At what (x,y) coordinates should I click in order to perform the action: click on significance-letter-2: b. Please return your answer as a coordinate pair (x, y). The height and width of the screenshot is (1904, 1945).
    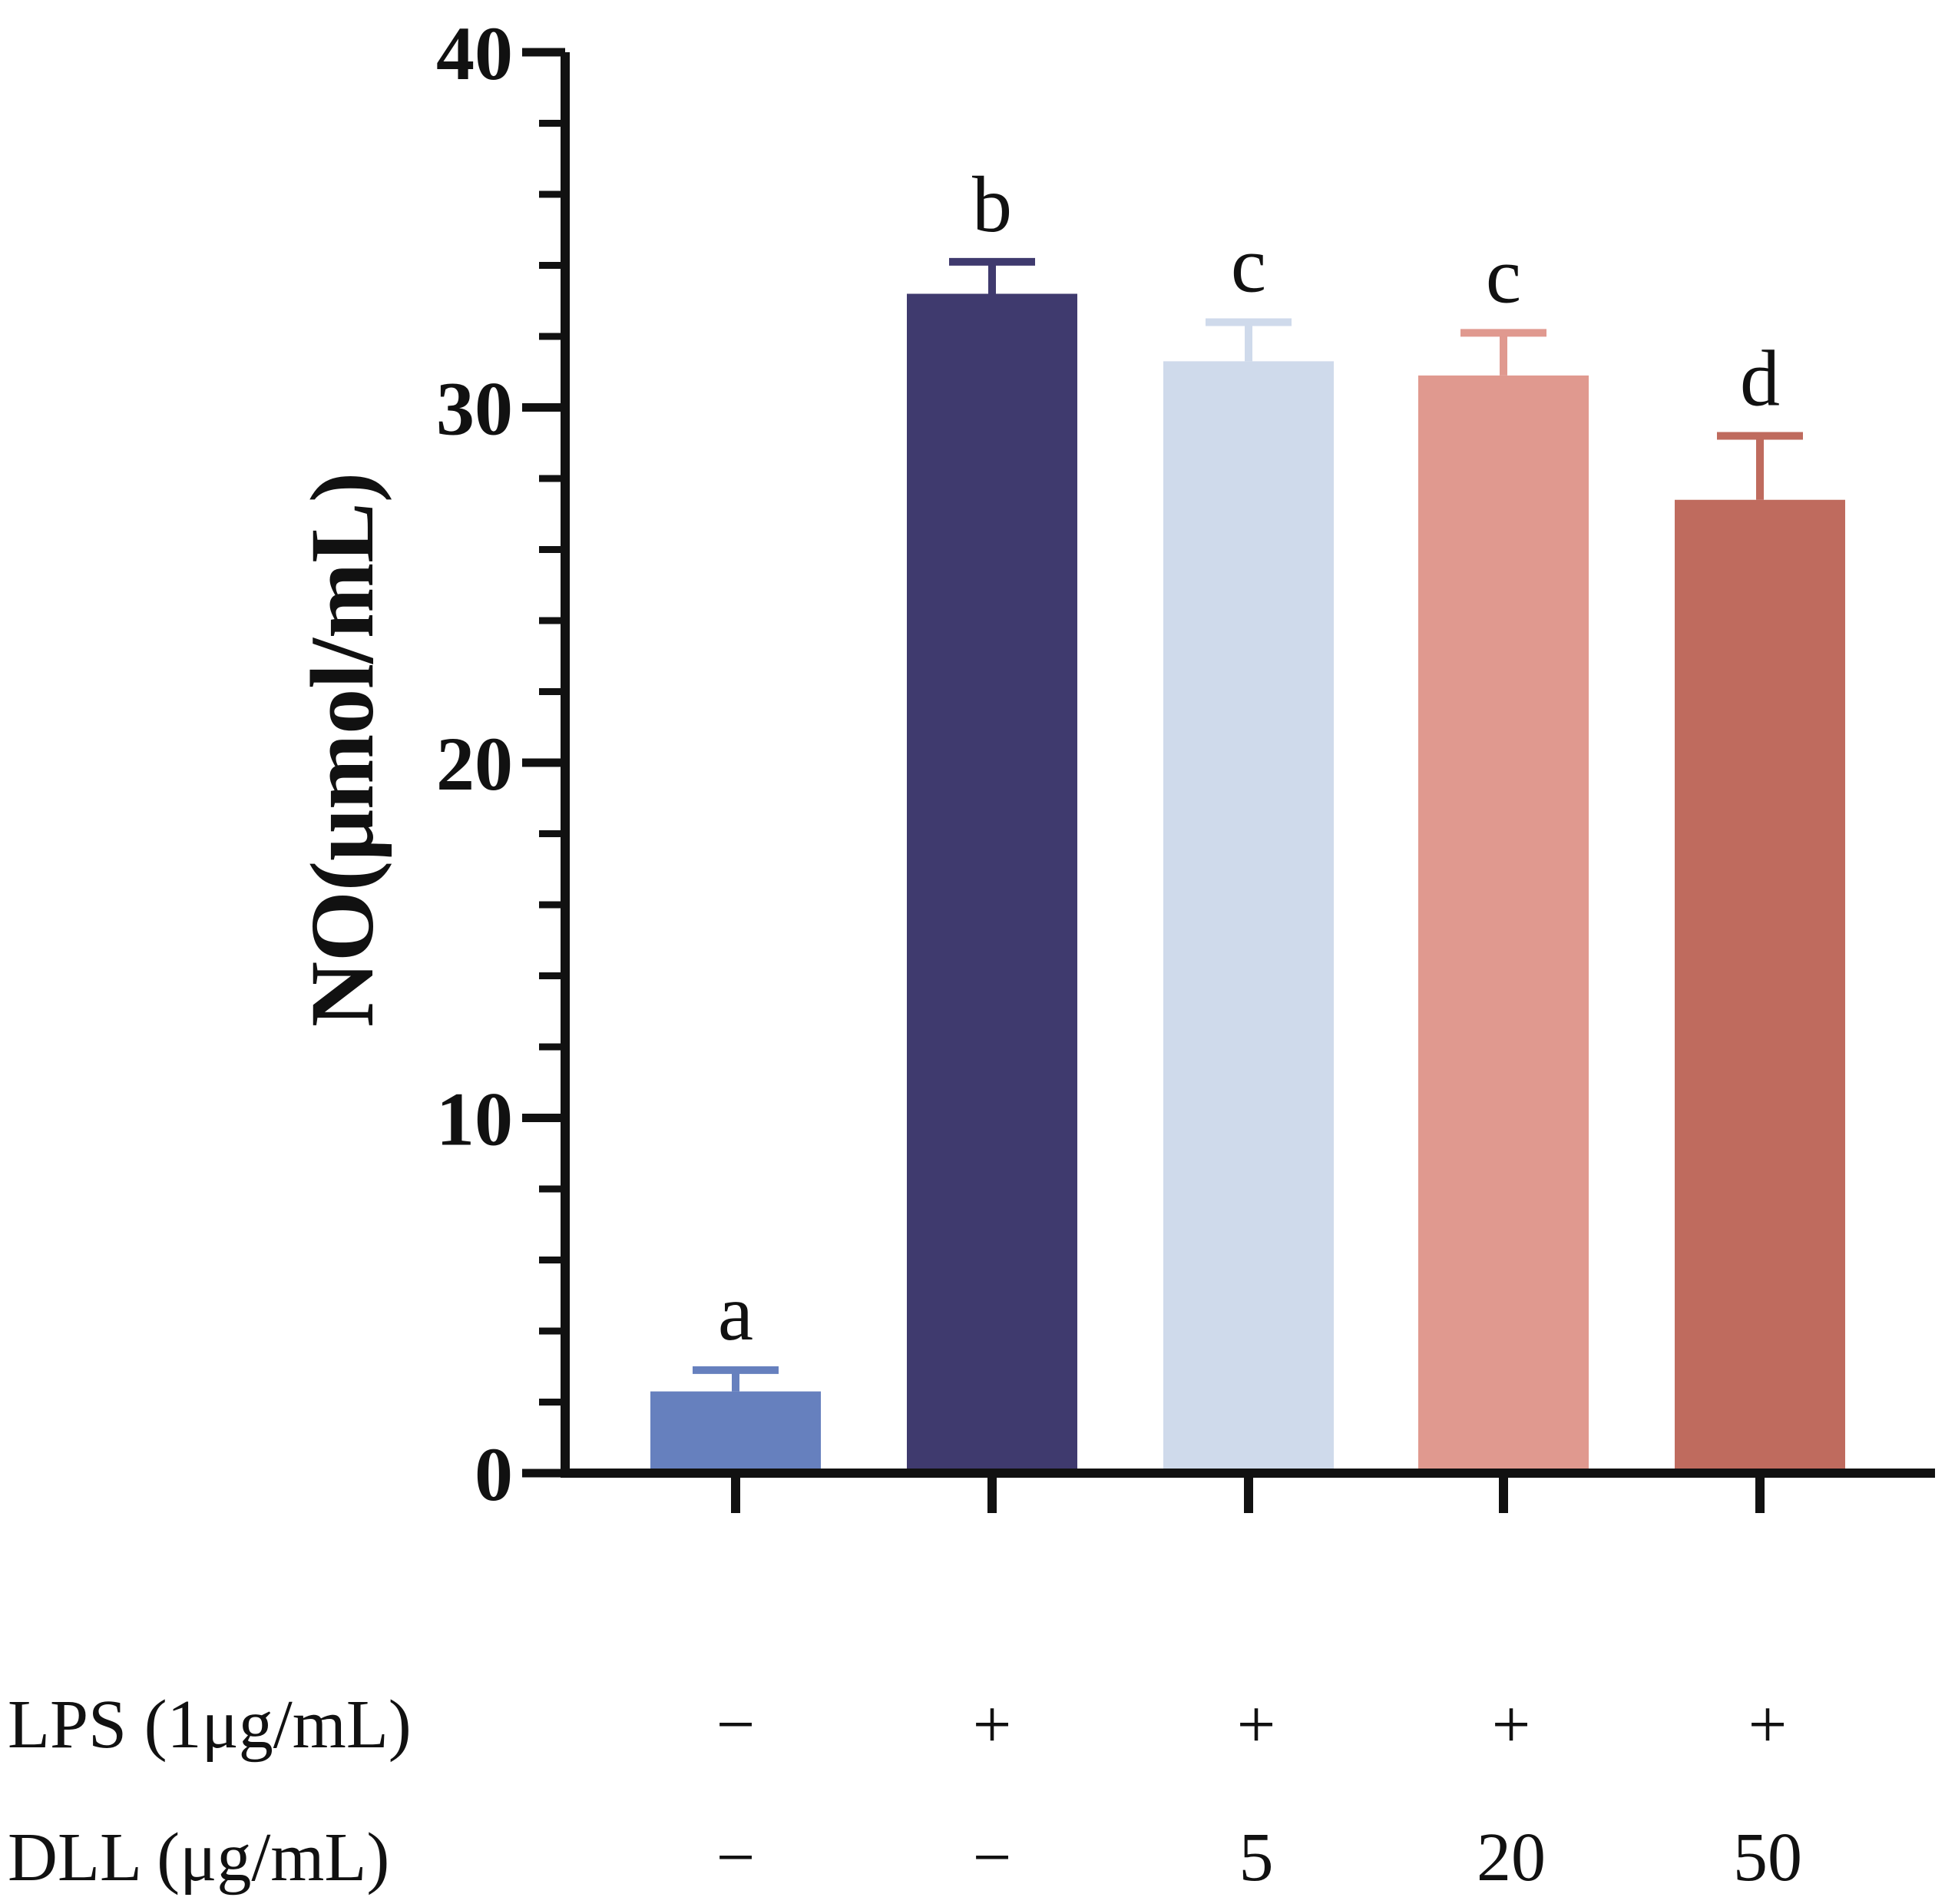
    Looking at the image, I should click on (992, 205).